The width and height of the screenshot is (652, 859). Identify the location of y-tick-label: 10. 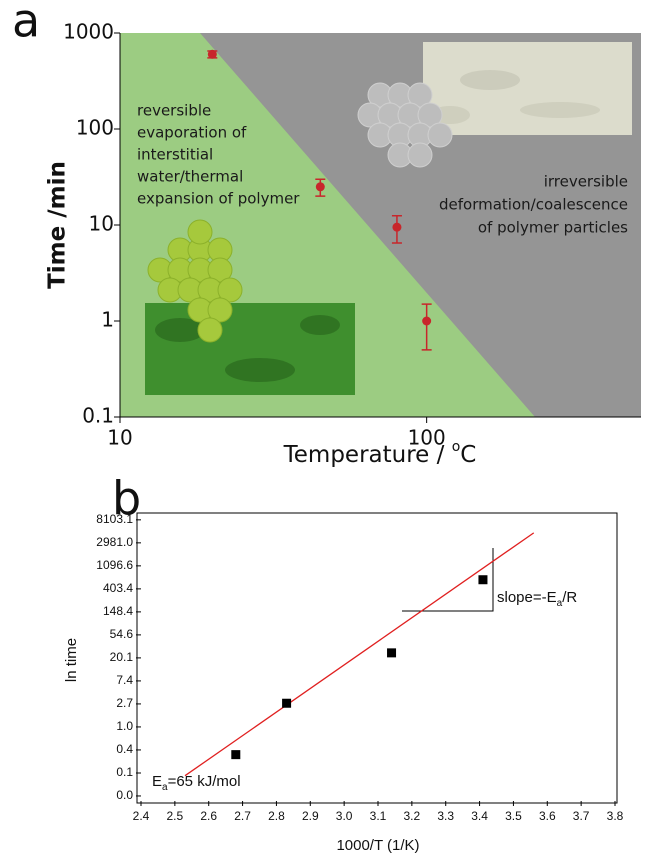
(101, 224).